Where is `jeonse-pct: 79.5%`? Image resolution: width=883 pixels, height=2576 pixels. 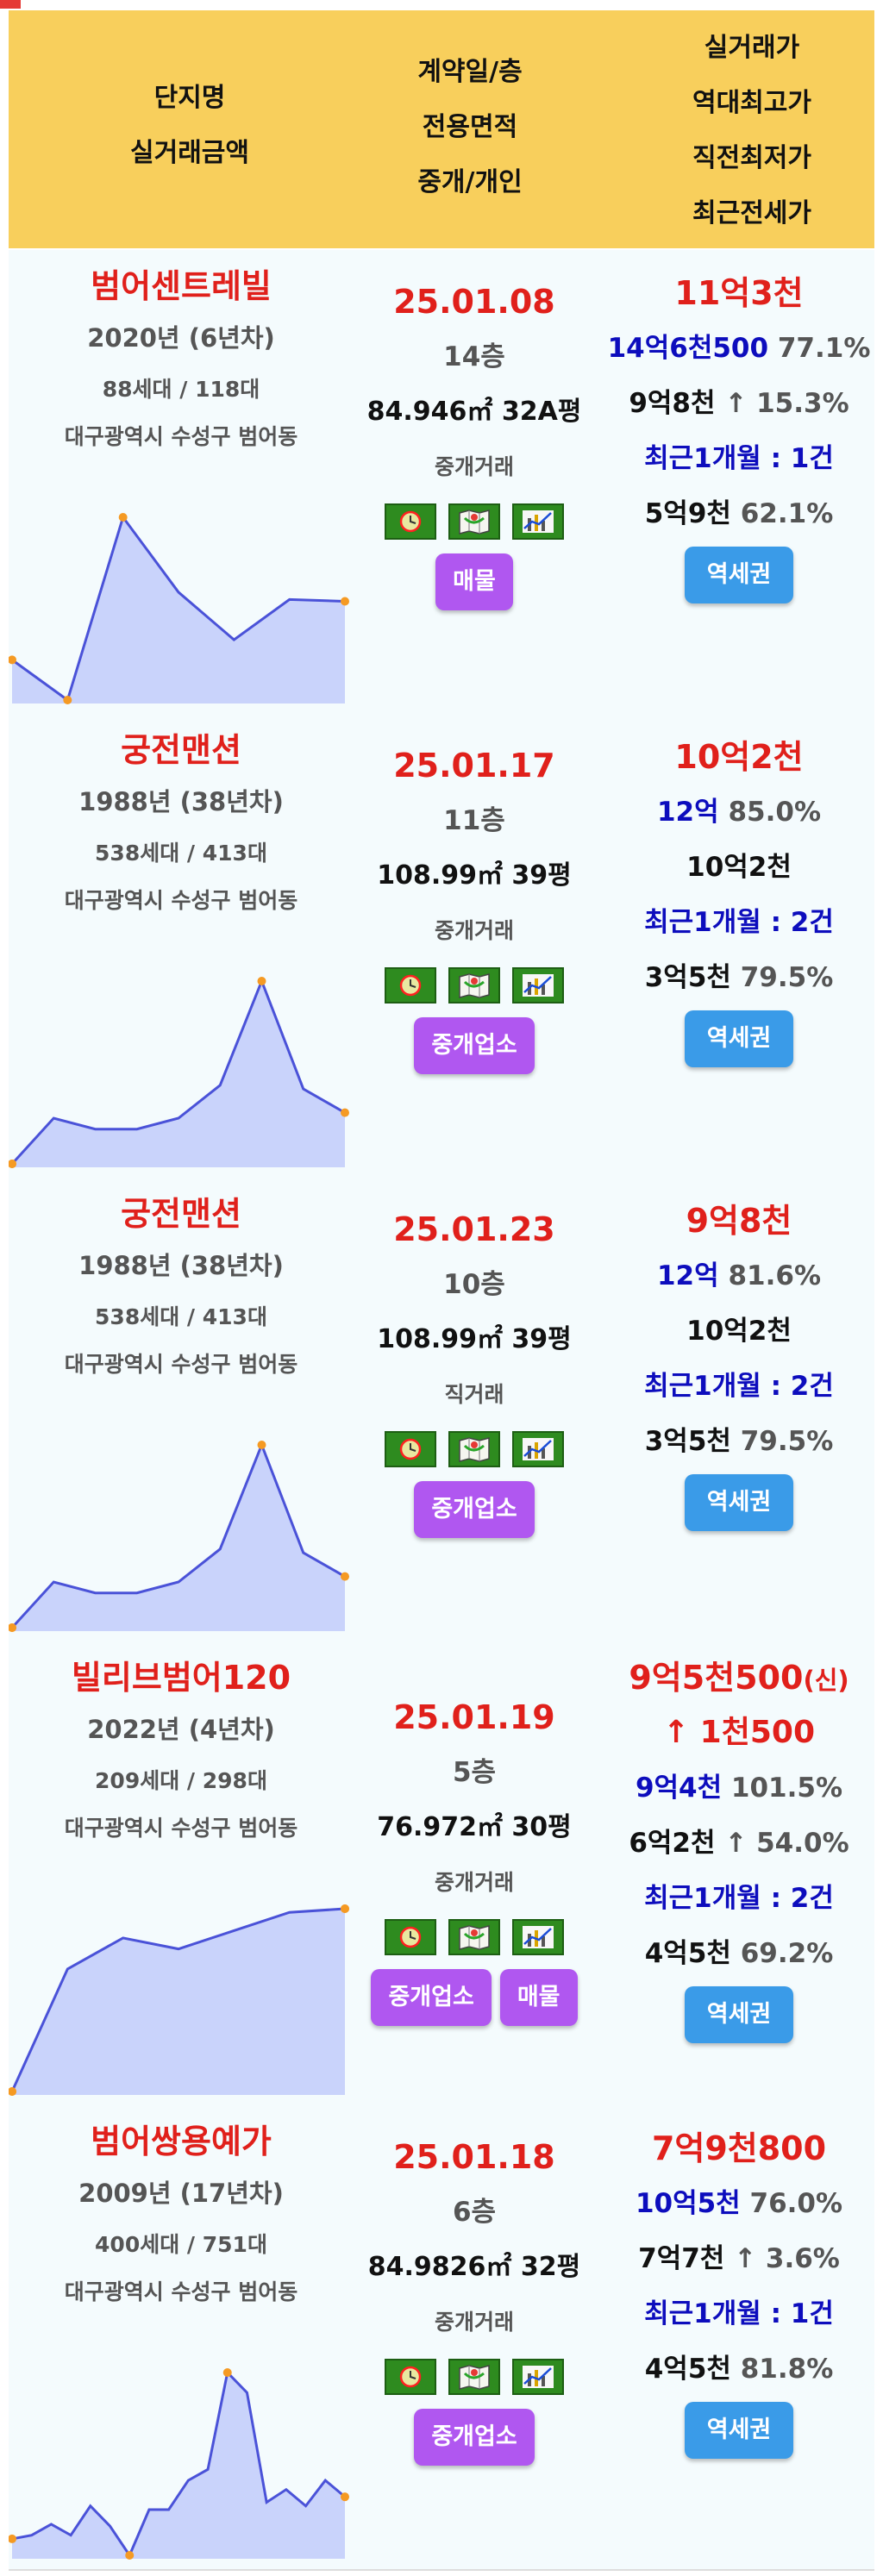
jeonse-pct: 79.5% is located at coordinates (787, 1442).